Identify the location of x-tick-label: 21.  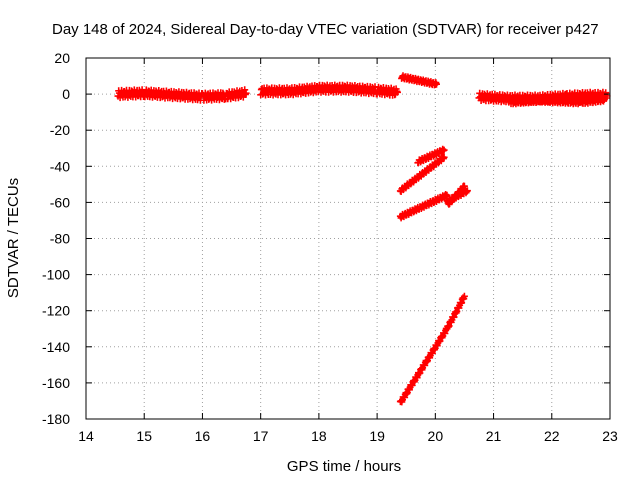
(494, 436).